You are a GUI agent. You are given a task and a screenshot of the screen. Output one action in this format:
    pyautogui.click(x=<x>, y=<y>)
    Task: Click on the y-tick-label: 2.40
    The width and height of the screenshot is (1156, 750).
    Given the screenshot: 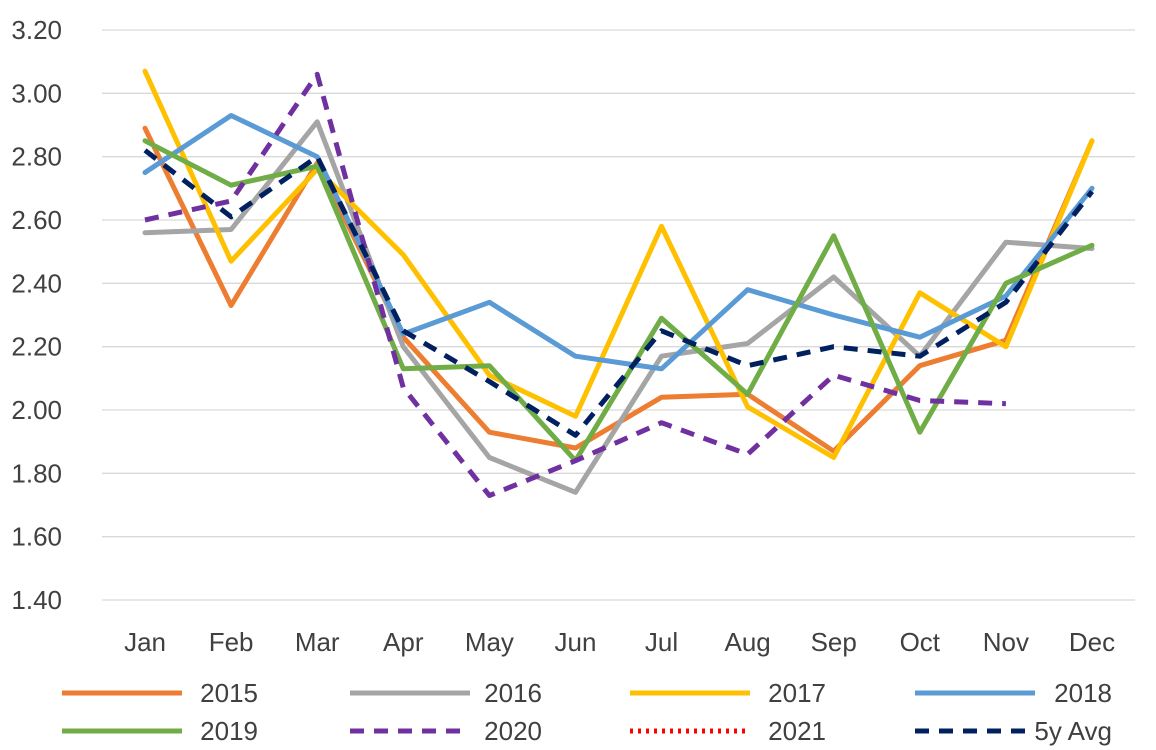 What is the action you would take?
    pyautogui.click(x=36, y=283)
    